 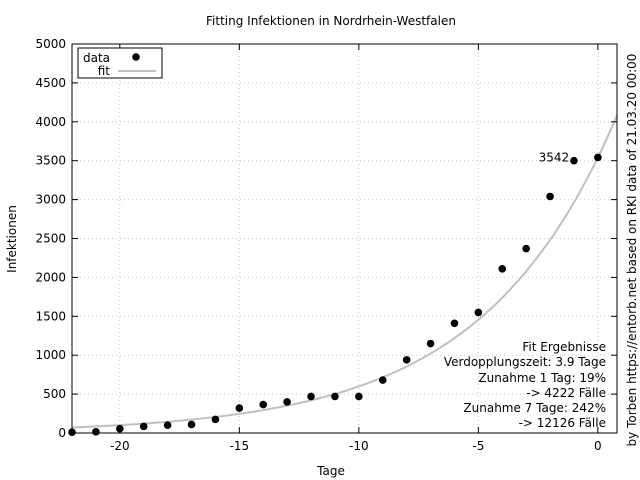 I want to click on data-label: 3542, so click(x=554, y=157).